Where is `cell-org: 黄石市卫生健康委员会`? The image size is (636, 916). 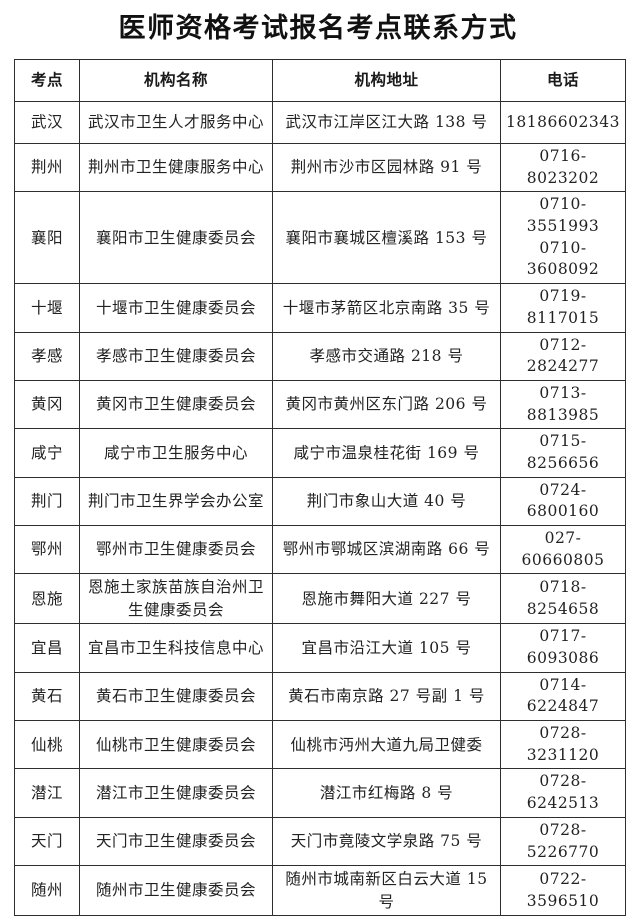 cell-org: 黄石市卫生健康委员会 is located at coordinates (176, 696).